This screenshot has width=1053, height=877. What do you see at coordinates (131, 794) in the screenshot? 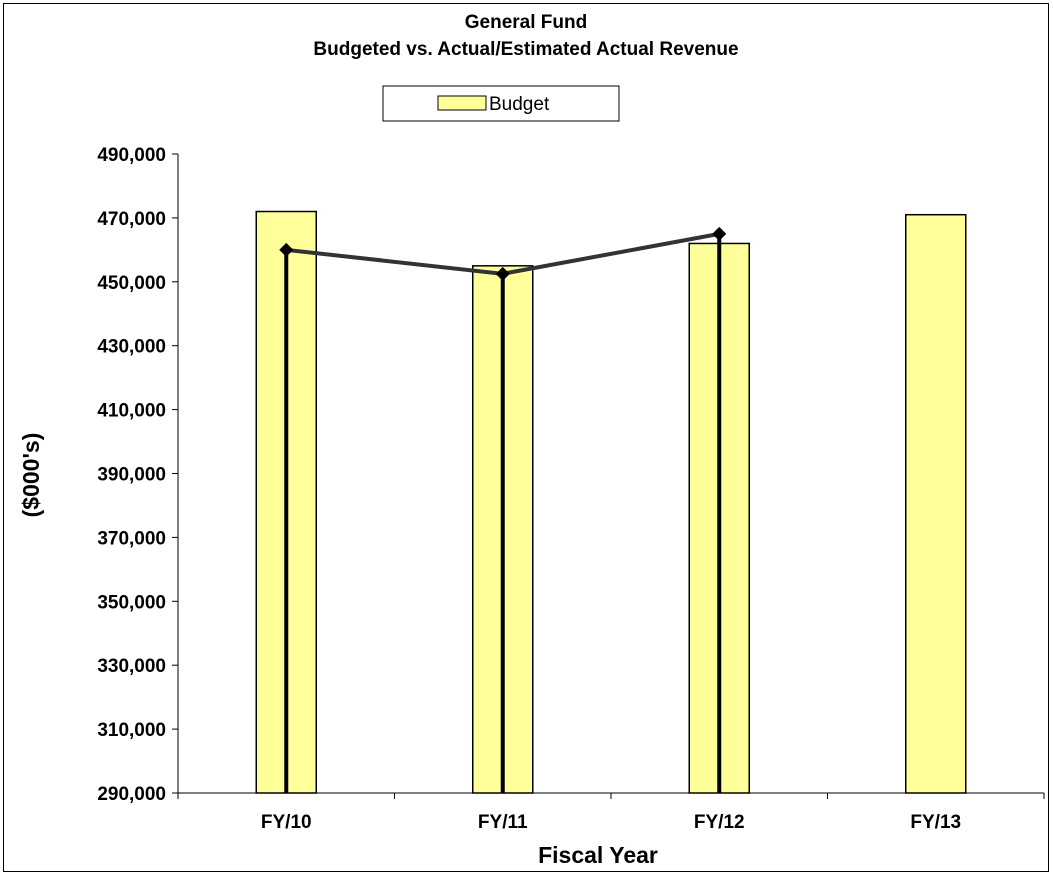
I see `y-tick-label: 290,000` at bounding box center [131, 794].